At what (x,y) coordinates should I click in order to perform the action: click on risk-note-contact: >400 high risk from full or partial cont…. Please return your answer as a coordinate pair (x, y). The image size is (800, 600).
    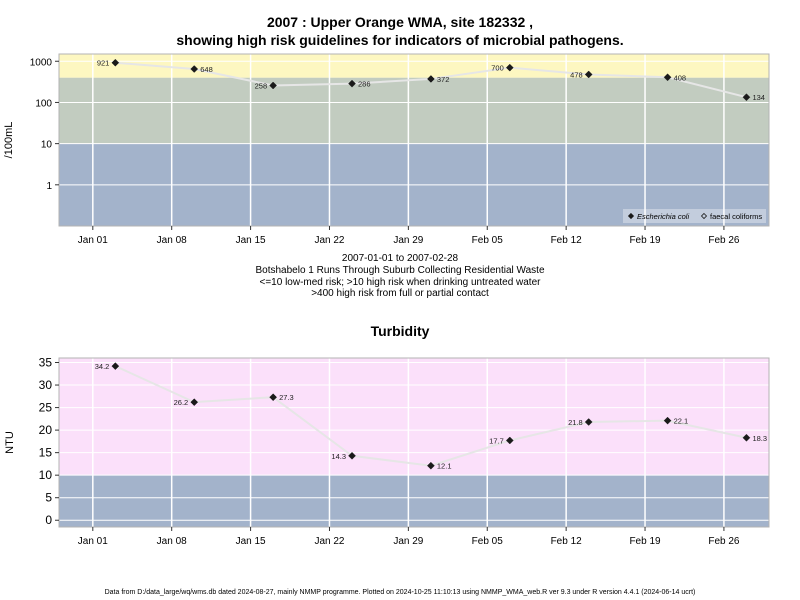
    Looking at the image, I should click on (400, 293).